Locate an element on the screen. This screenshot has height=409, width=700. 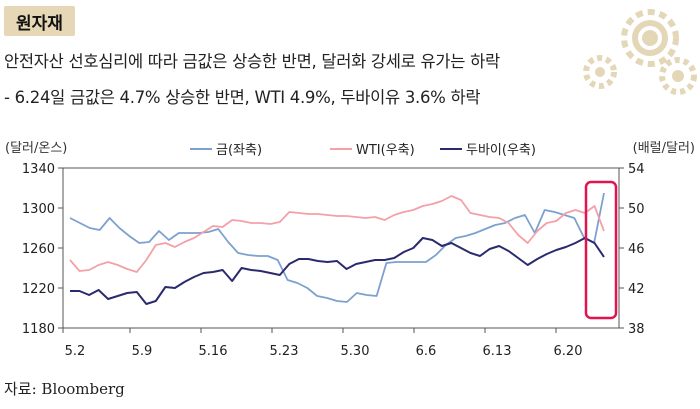
x-tick-label: 6.6 is located at coordinates (426, 351).